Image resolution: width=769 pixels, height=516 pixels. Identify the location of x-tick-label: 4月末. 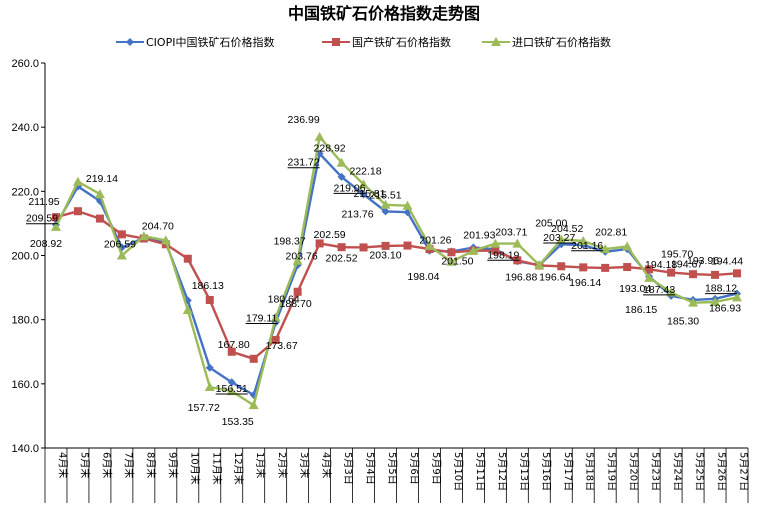
(326, 465).